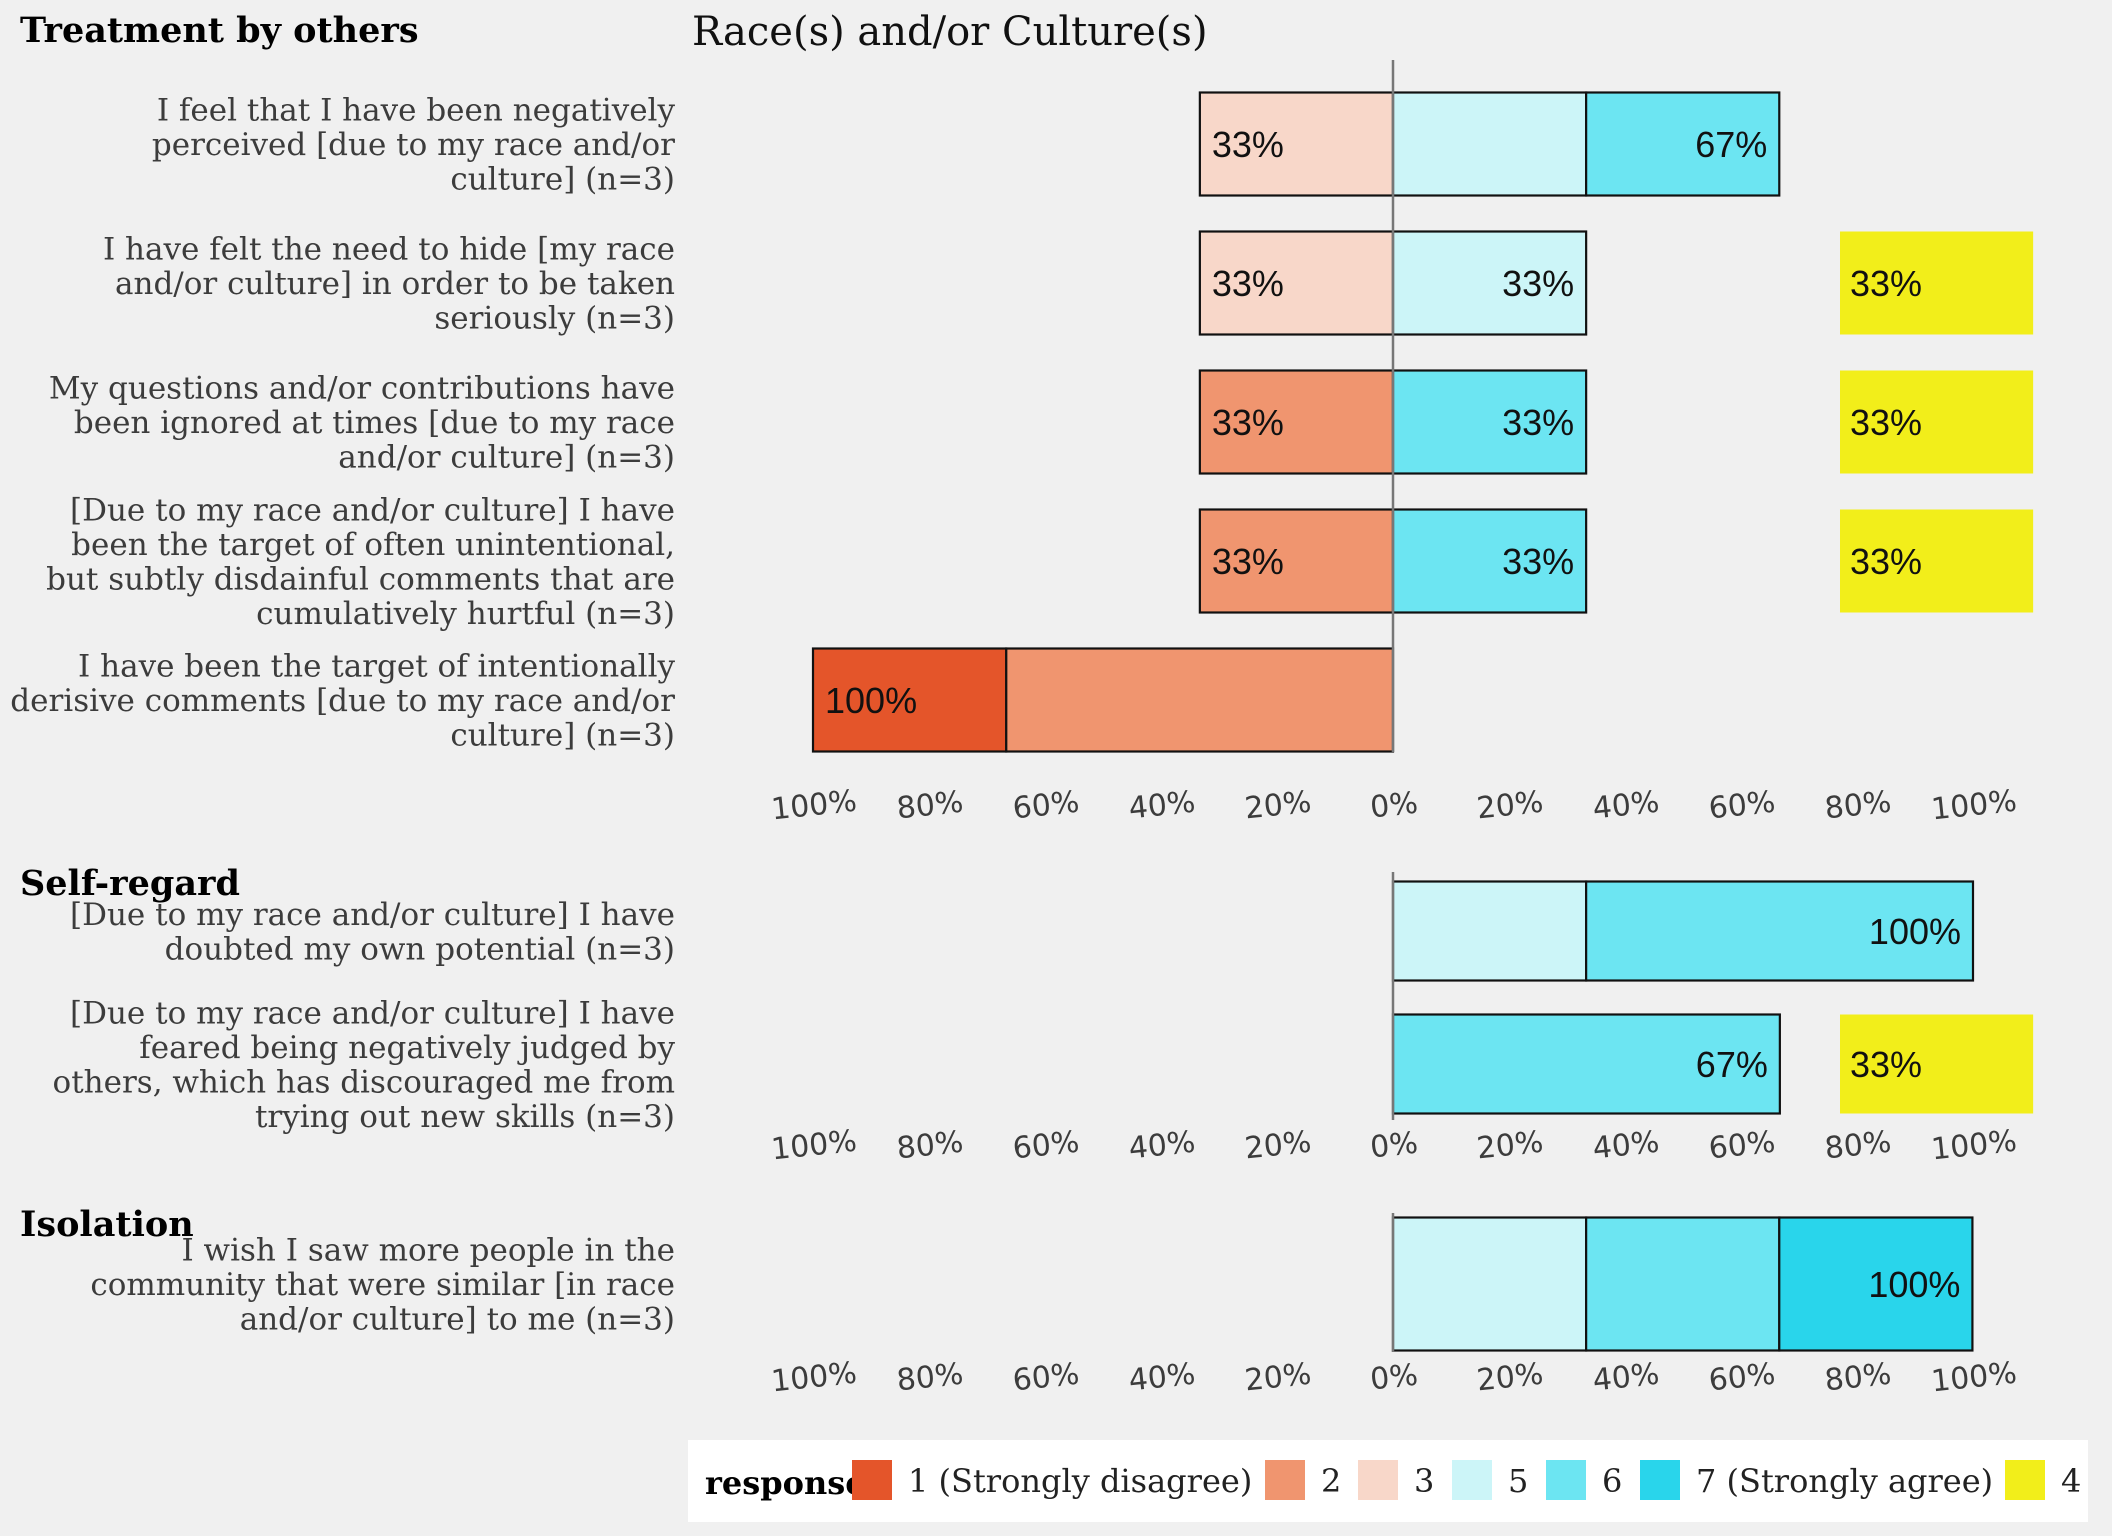 This screenshot has width=2112, height=1536. I want to click on question-label-line: but subtly disdainful comments that are, so click(360, 579).